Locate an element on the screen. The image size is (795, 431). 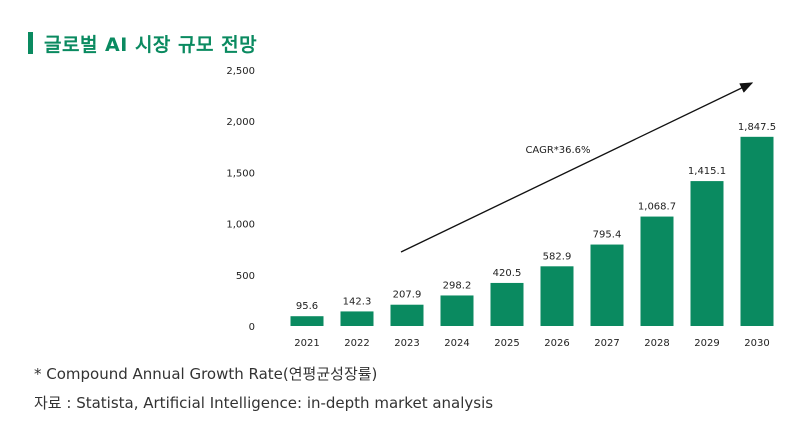
x-tick-label: 2025 is located at coordinates (506, 343).